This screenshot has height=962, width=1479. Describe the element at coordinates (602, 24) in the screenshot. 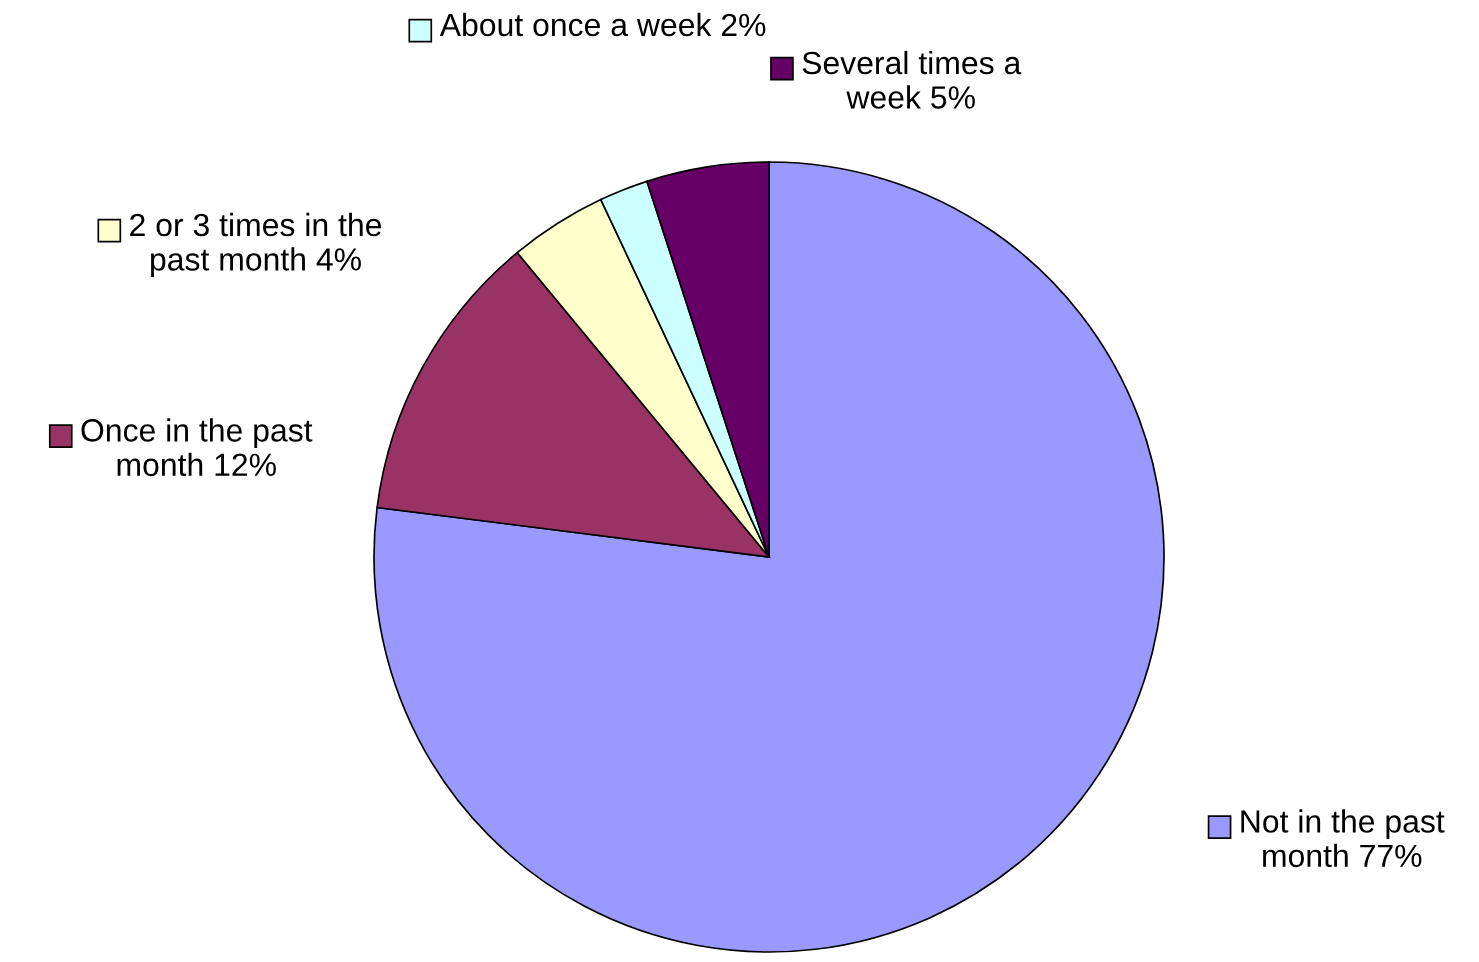

I see `legend-label: About once a week 2%` at that location.